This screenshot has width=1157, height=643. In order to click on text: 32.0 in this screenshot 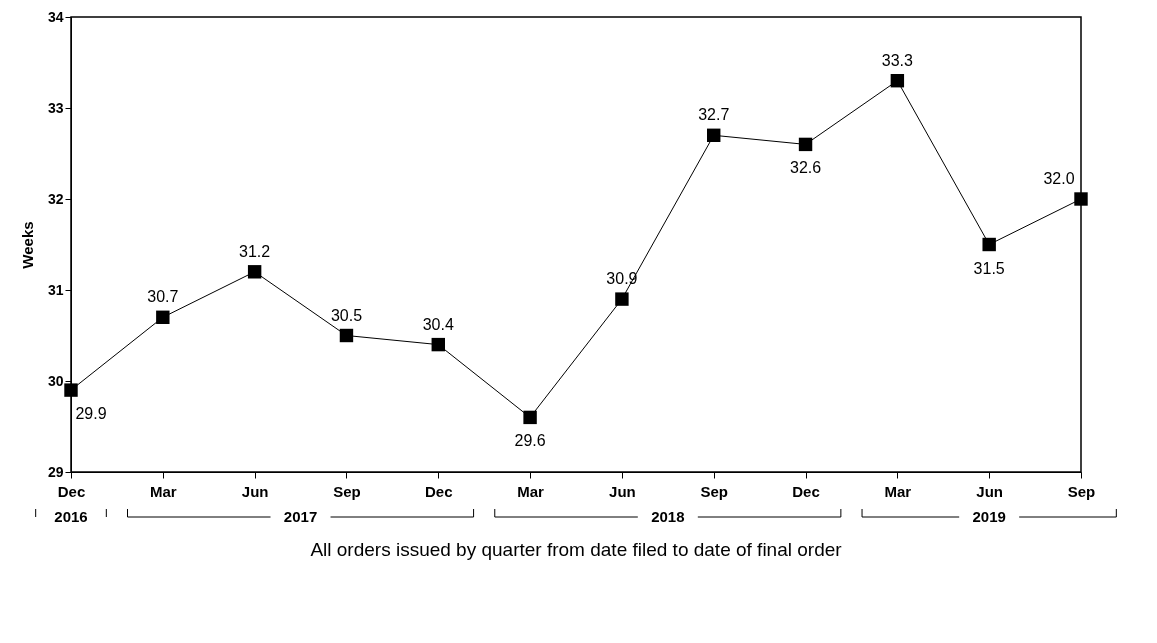, I will do `click(1059, 178)`.